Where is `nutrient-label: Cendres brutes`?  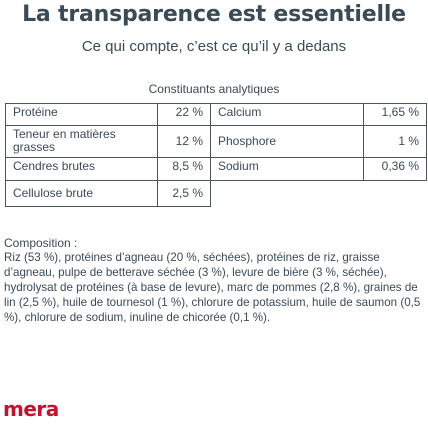 nutrient-label: Cendres brutes is located at coordinates (81, 169).